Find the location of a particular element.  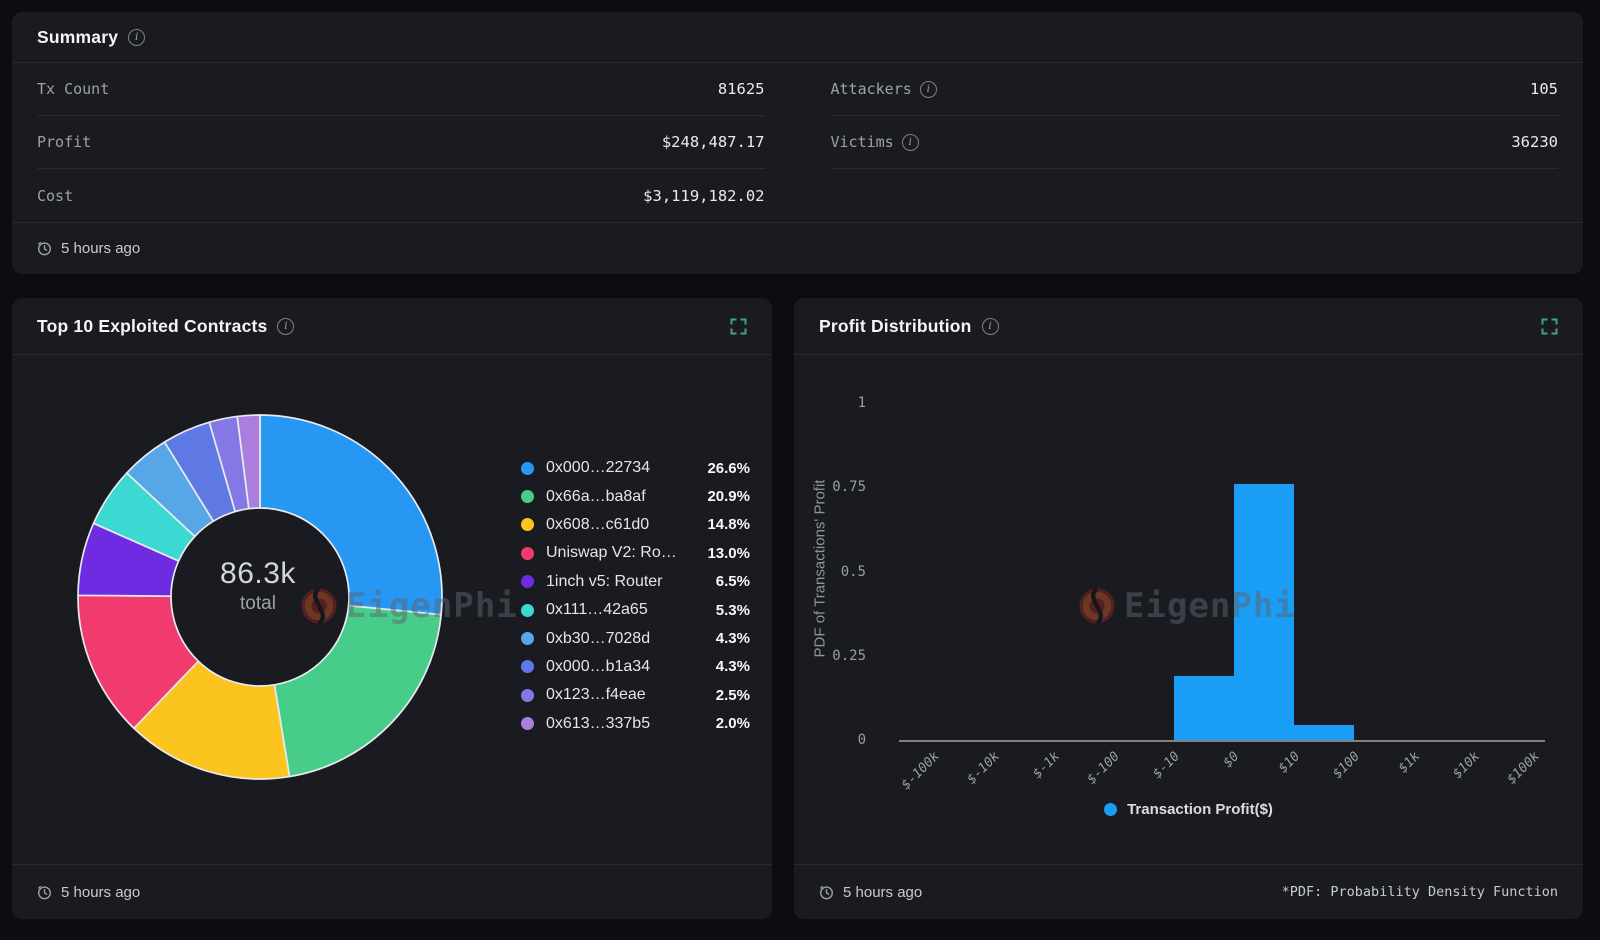

contracts-footer: 5 hours ago is located at coordinates (392, 891).